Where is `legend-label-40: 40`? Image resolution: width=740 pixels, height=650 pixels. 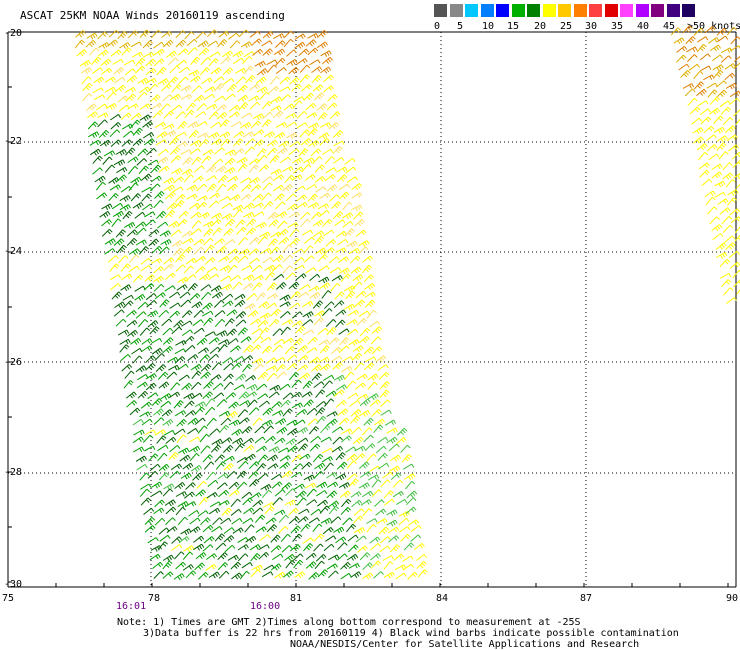 legend-label-40: 40 is located at coordinates (643, 26).